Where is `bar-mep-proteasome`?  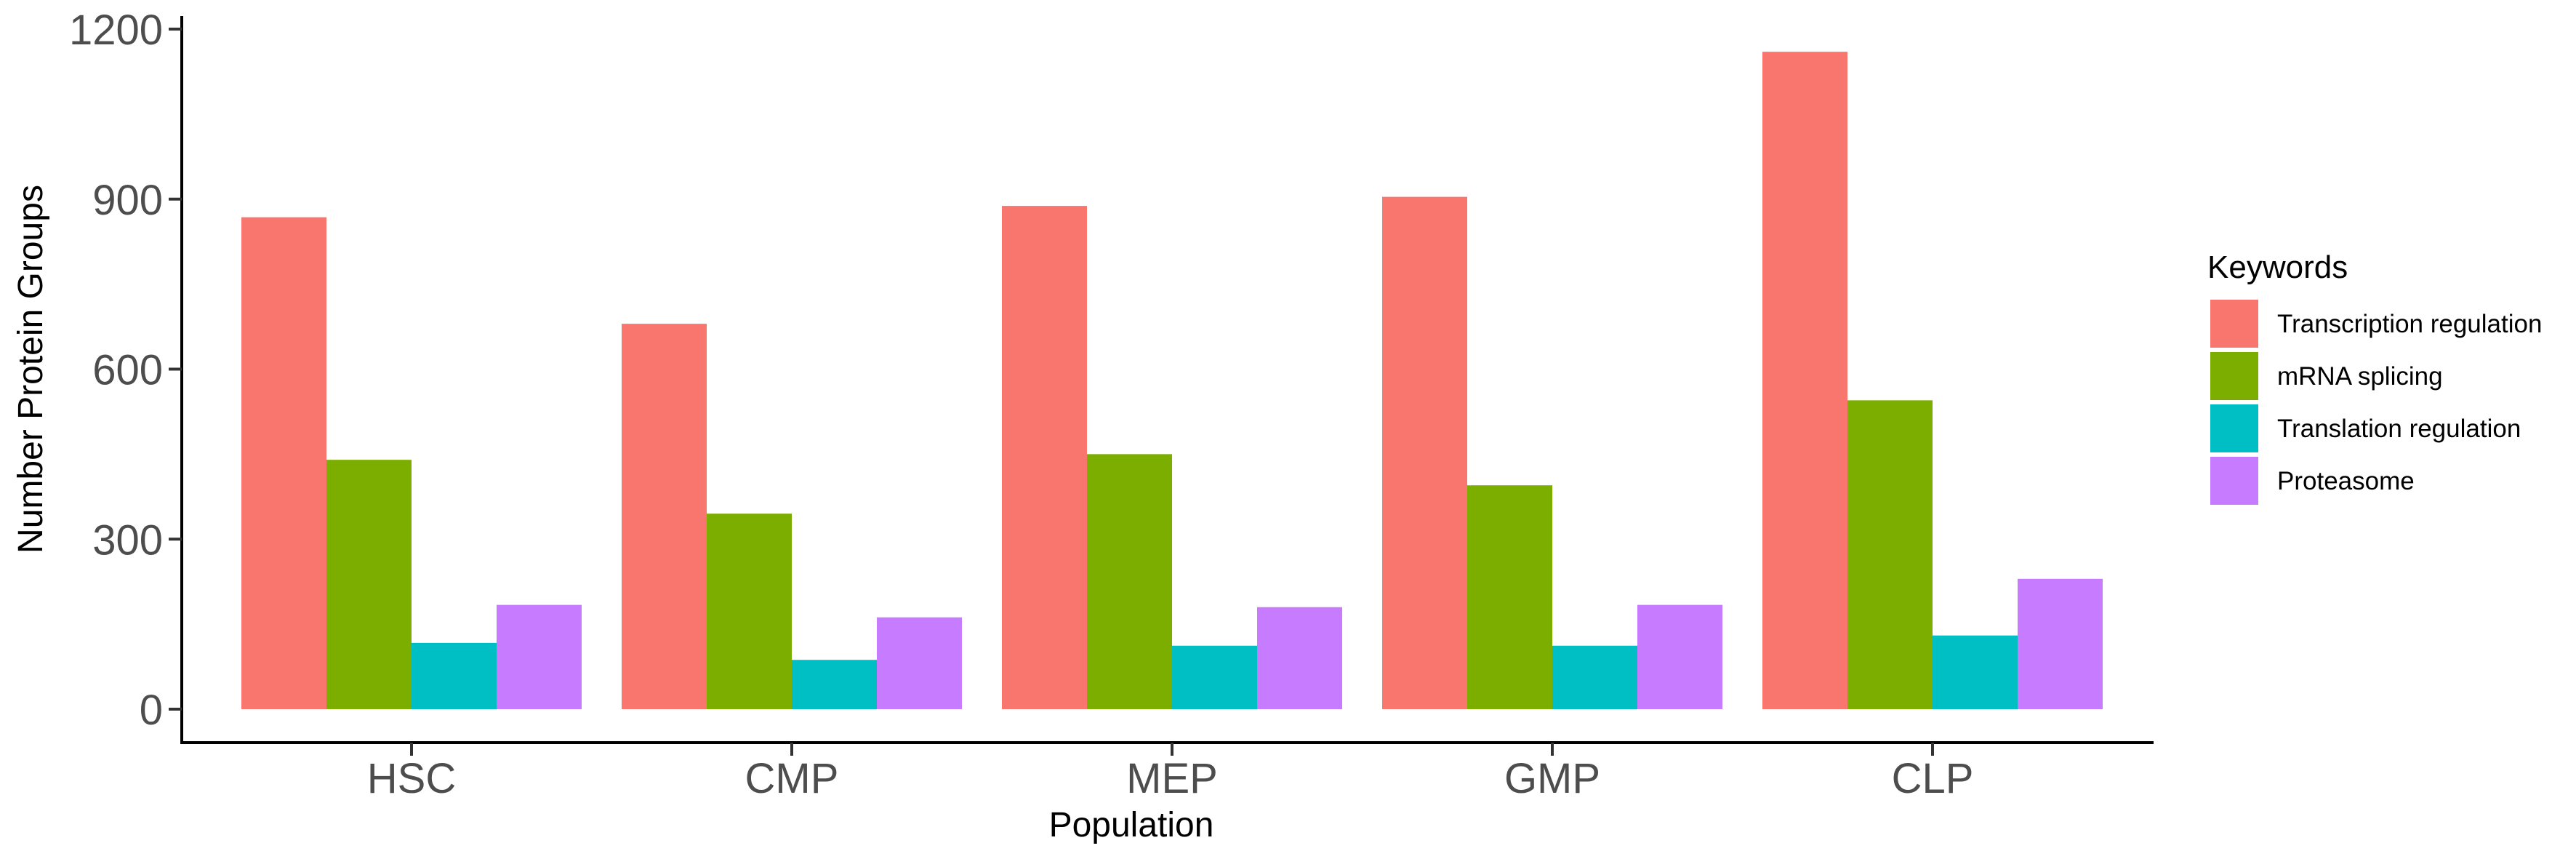
bar-mep-proteasome is located at coordinates (1299, 658).